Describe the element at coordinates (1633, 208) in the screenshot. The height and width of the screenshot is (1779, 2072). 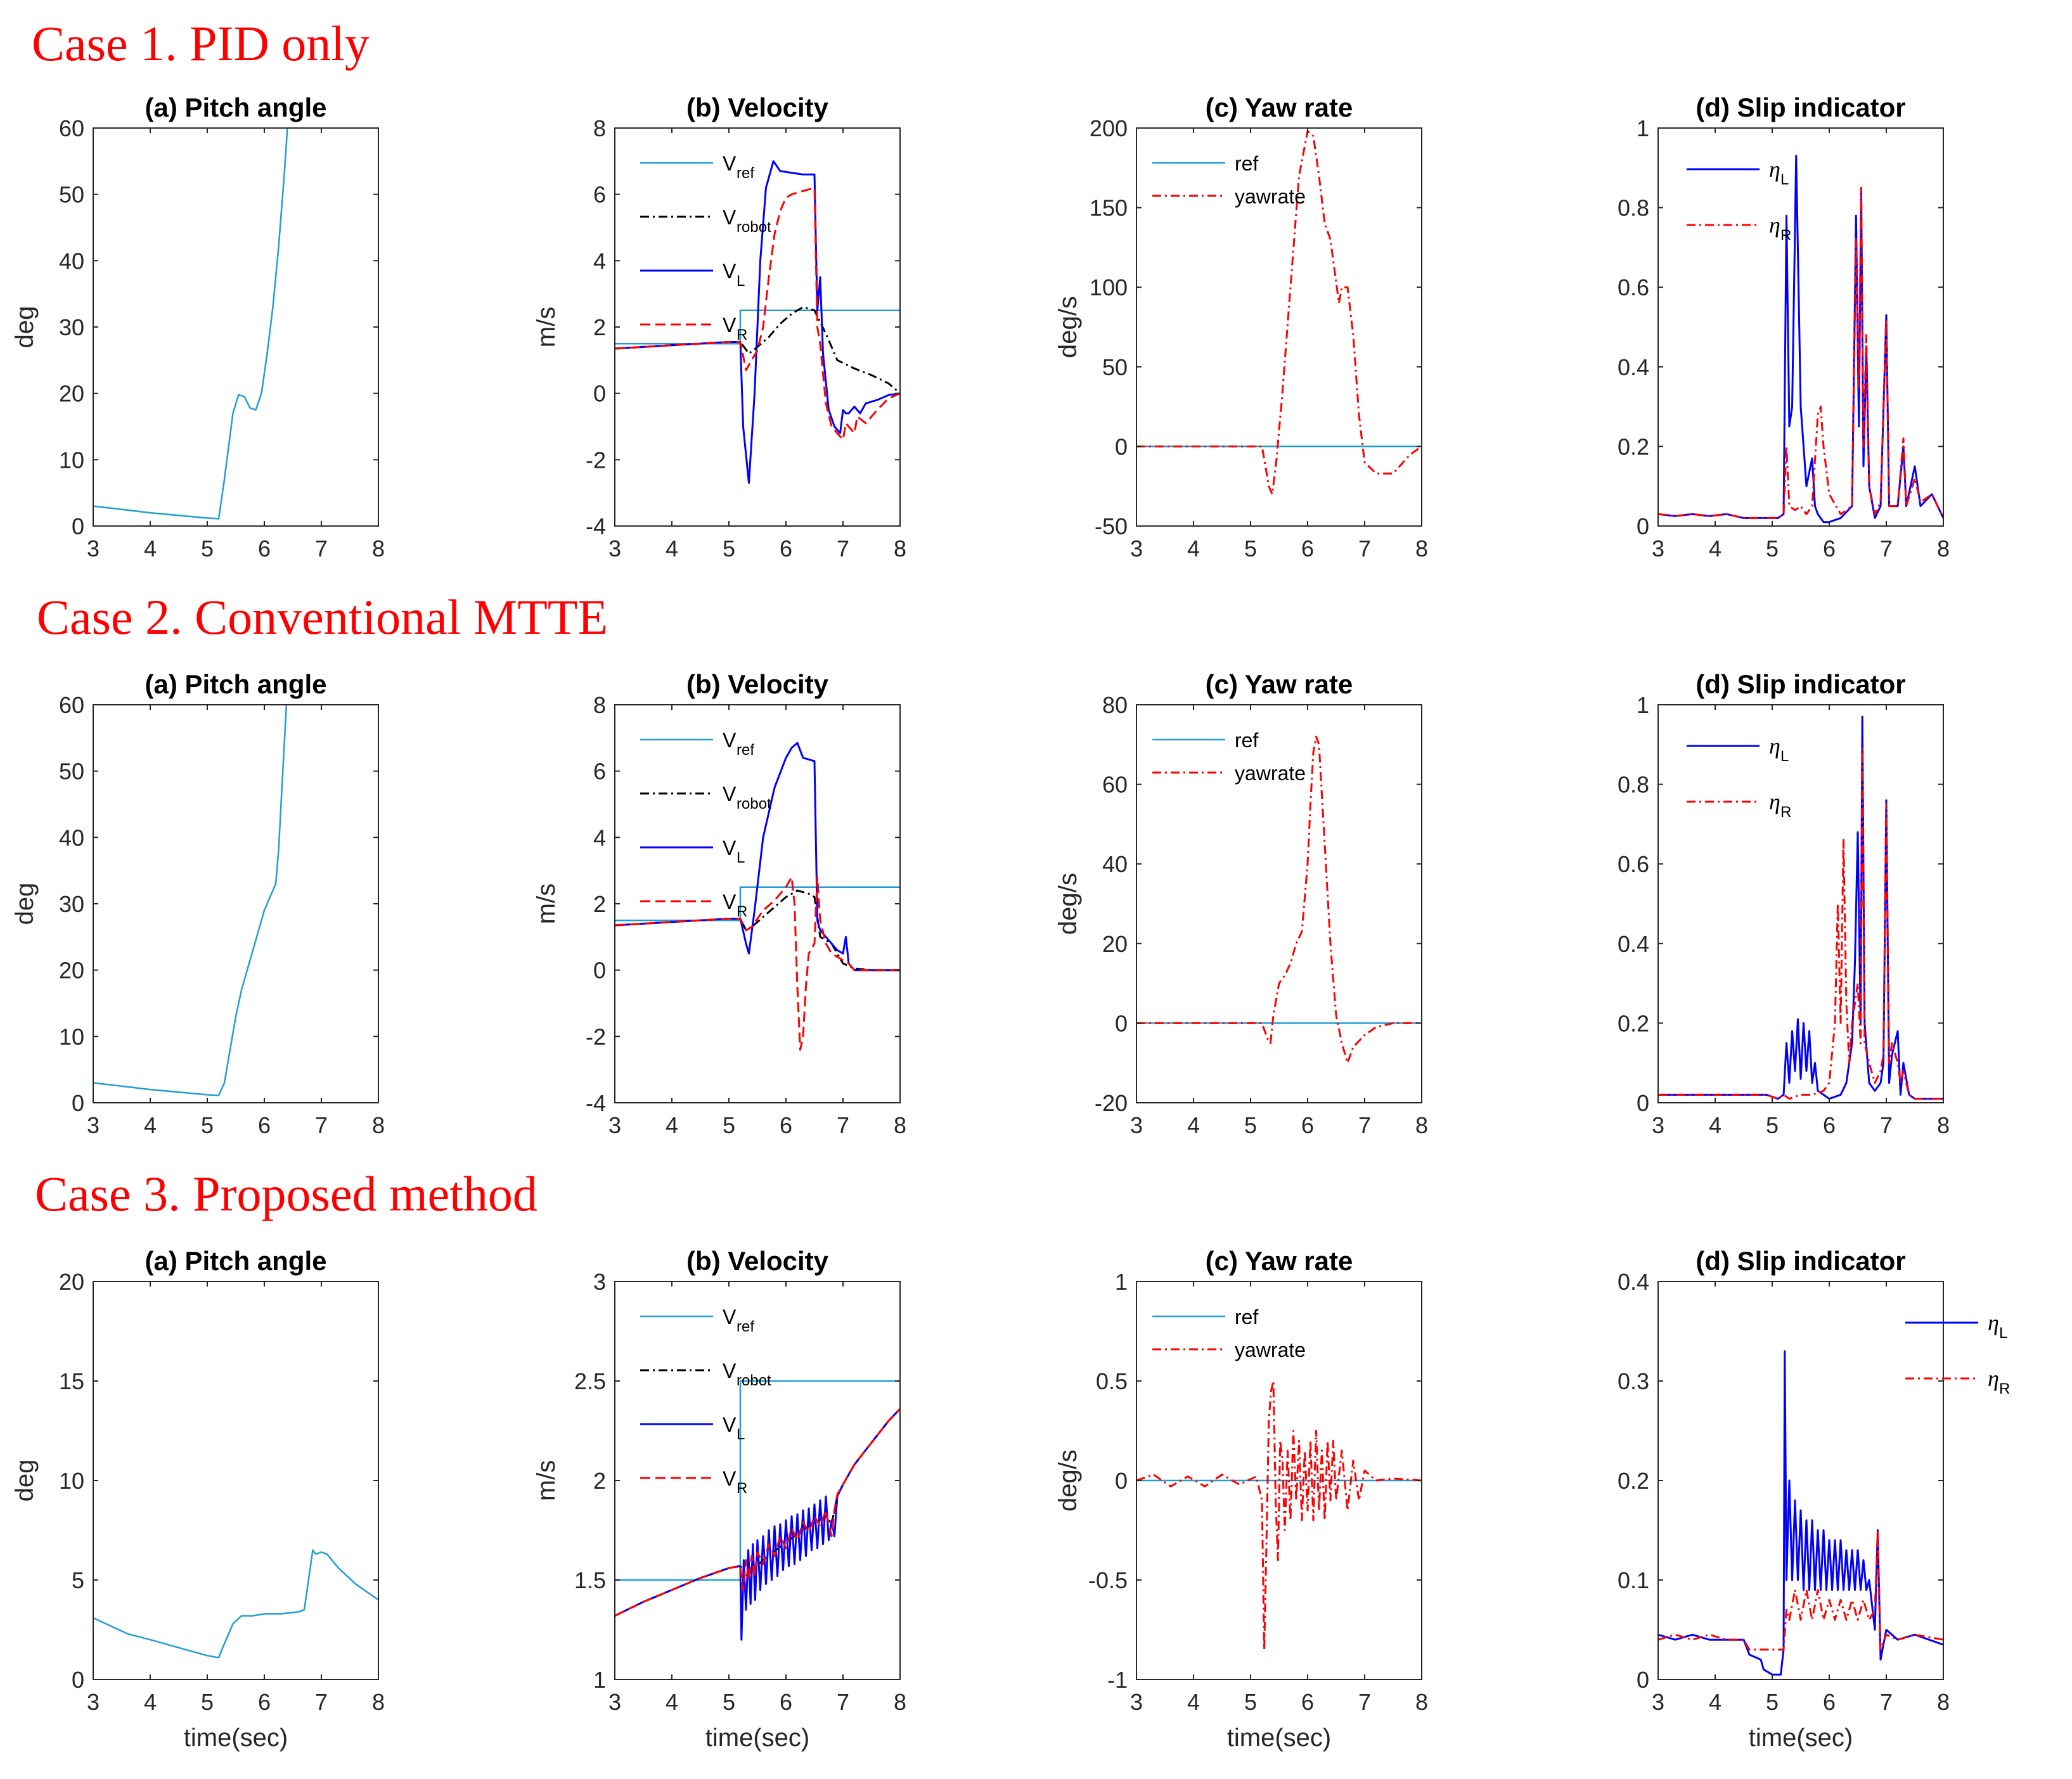
I see `y-tick-label: 0.8` at that location.